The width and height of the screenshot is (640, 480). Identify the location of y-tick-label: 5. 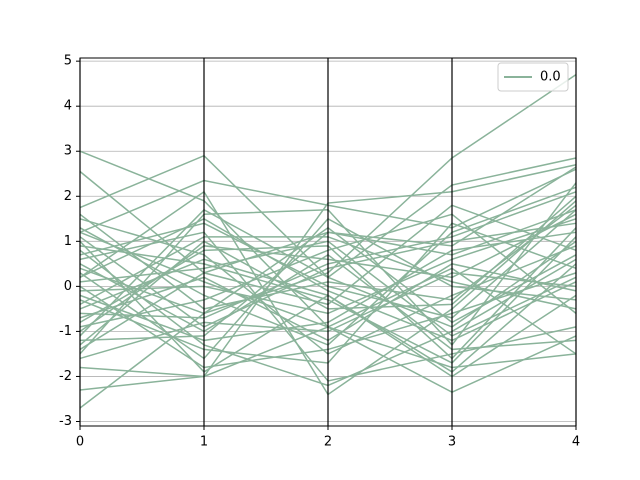
(68, 61).